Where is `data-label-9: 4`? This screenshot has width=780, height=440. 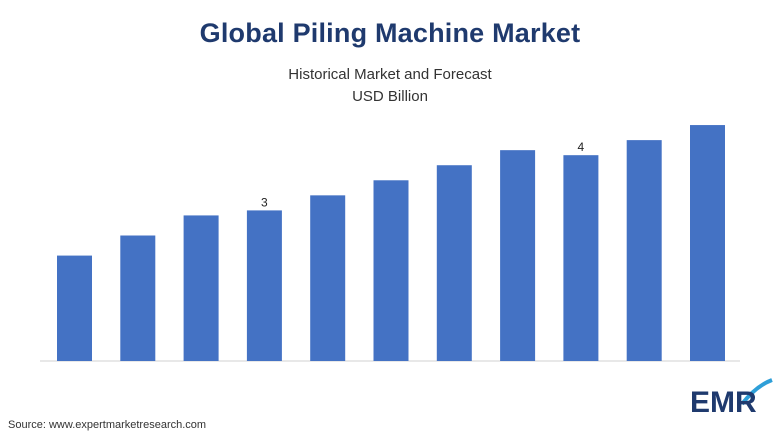 data-label-9: 4 is located at coordinates (581, 147).